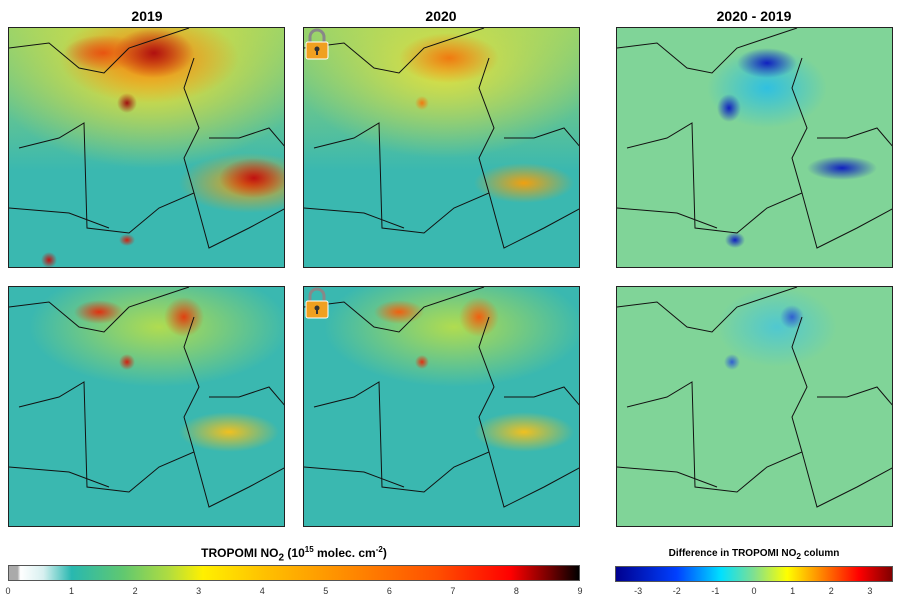 The width and height of the screenshot is (905, 613). I want to click on colorbar-diff-label: Difference in TROPOMI NO2 column, so click(754, 554).